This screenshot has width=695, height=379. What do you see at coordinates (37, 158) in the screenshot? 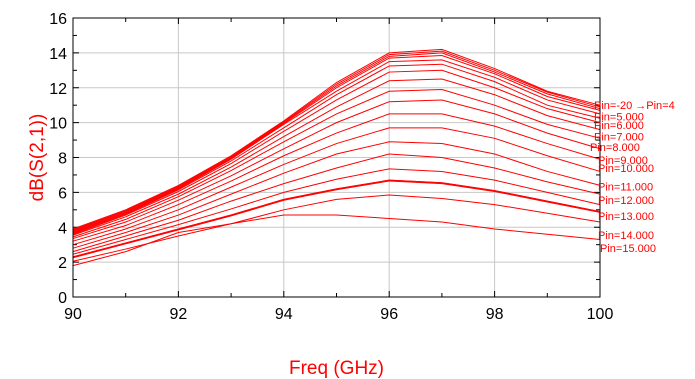
I see `y-axis-title: dB(S(2,1))` at bounding box center [37, 158].